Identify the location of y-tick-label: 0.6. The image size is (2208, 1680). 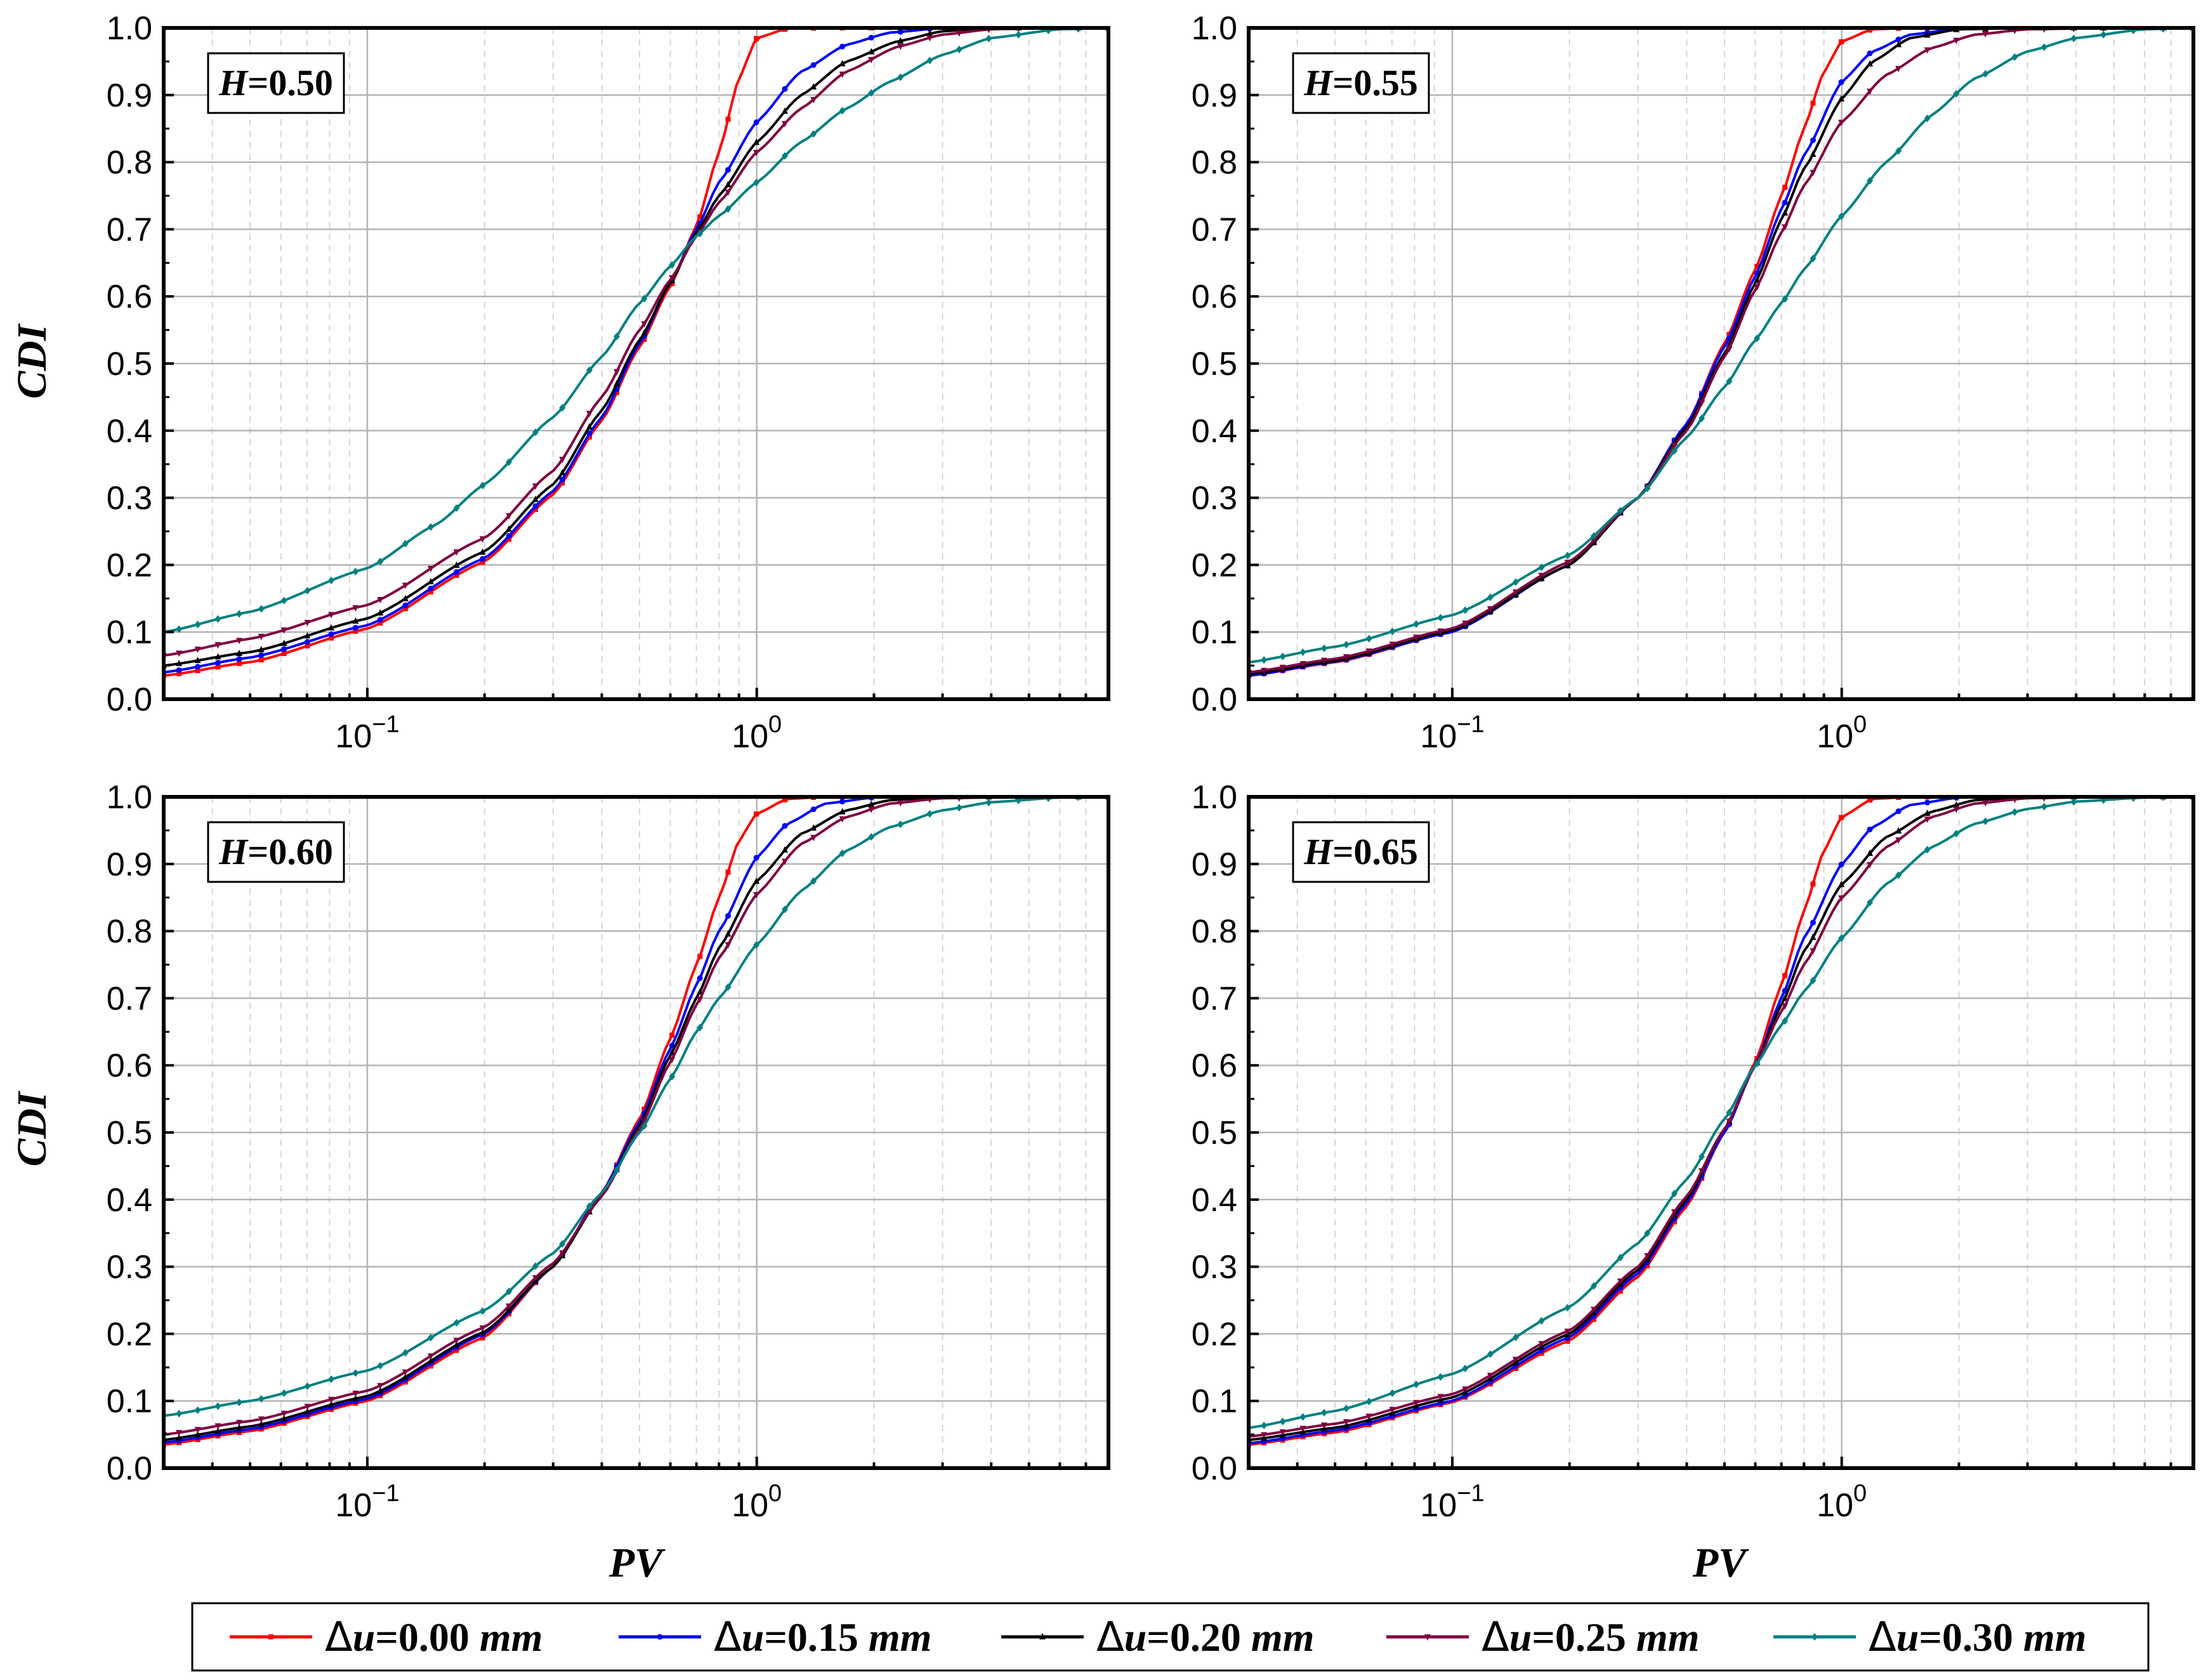
(129, 1065).